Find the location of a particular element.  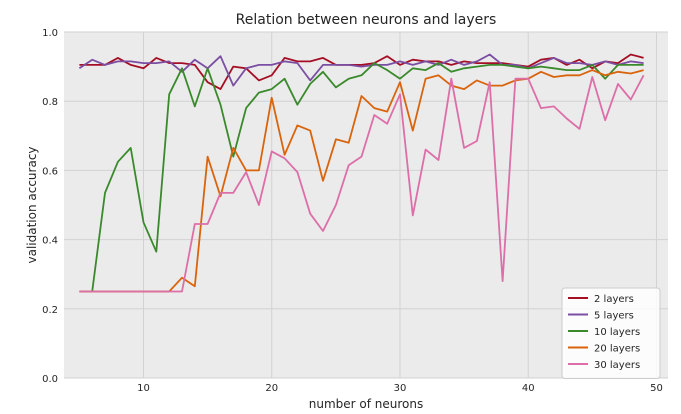

chart-title: Relation between neurons and layers is located at coordinates (366, 20).